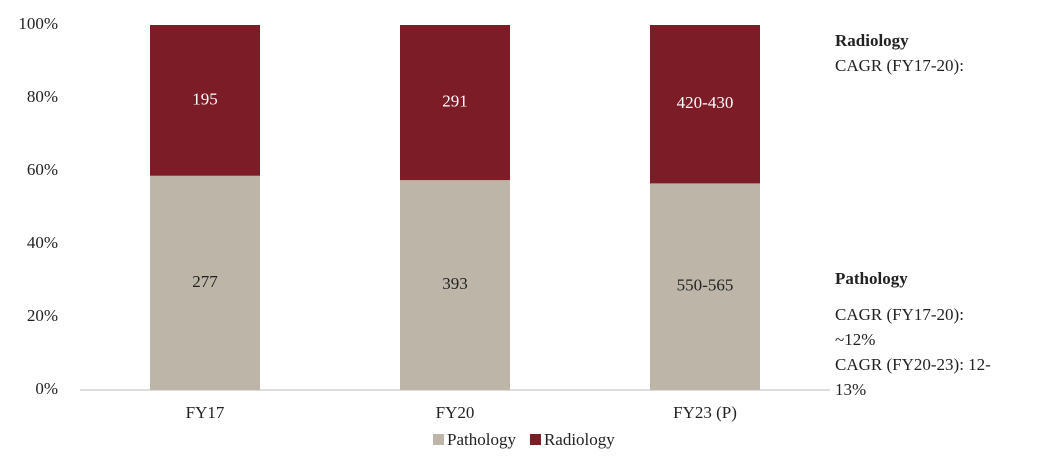  What do you see at coordinates (481, 439) in the screenshot?
I see `legend-label: Pathology` at bounding box center [481, 439].